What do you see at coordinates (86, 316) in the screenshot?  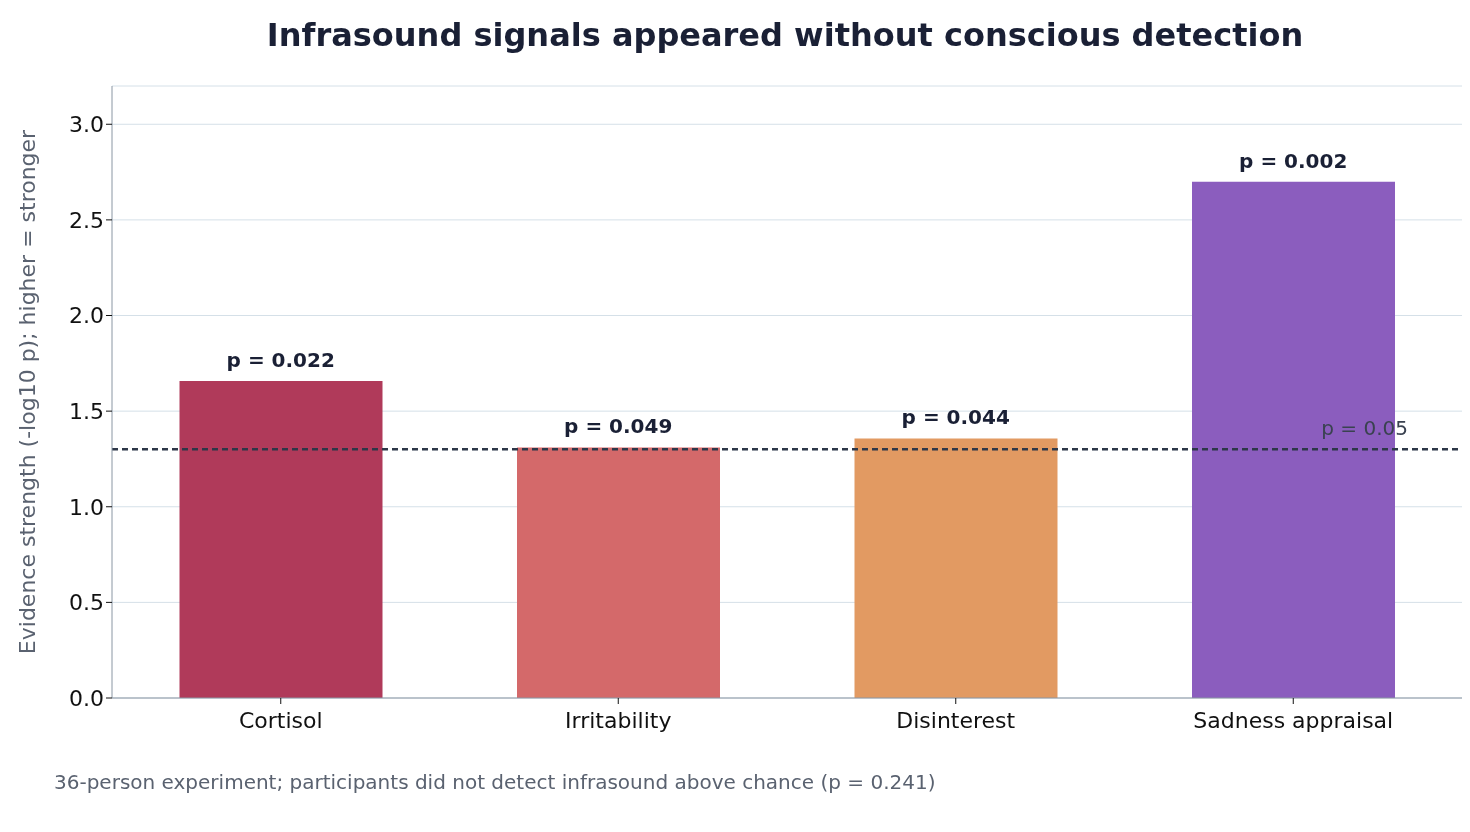 I see `y-tick-label: 2.0` at bounding box center [86, 316].